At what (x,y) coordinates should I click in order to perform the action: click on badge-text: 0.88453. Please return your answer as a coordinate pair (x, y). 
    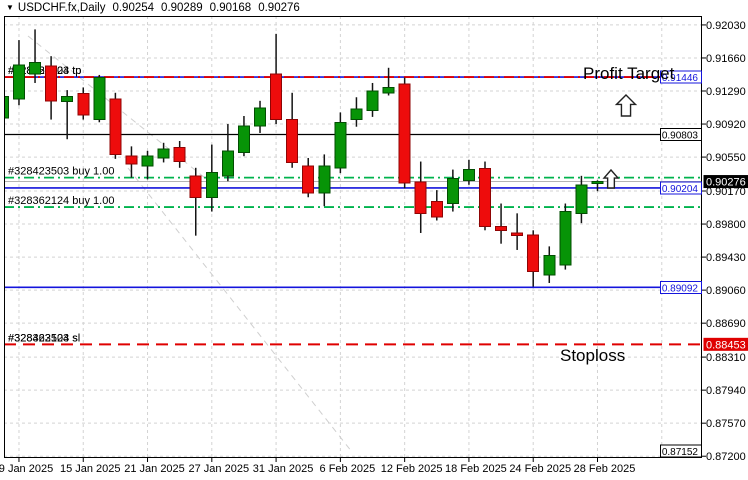
    Looking at the image, I should click on (726, 345).